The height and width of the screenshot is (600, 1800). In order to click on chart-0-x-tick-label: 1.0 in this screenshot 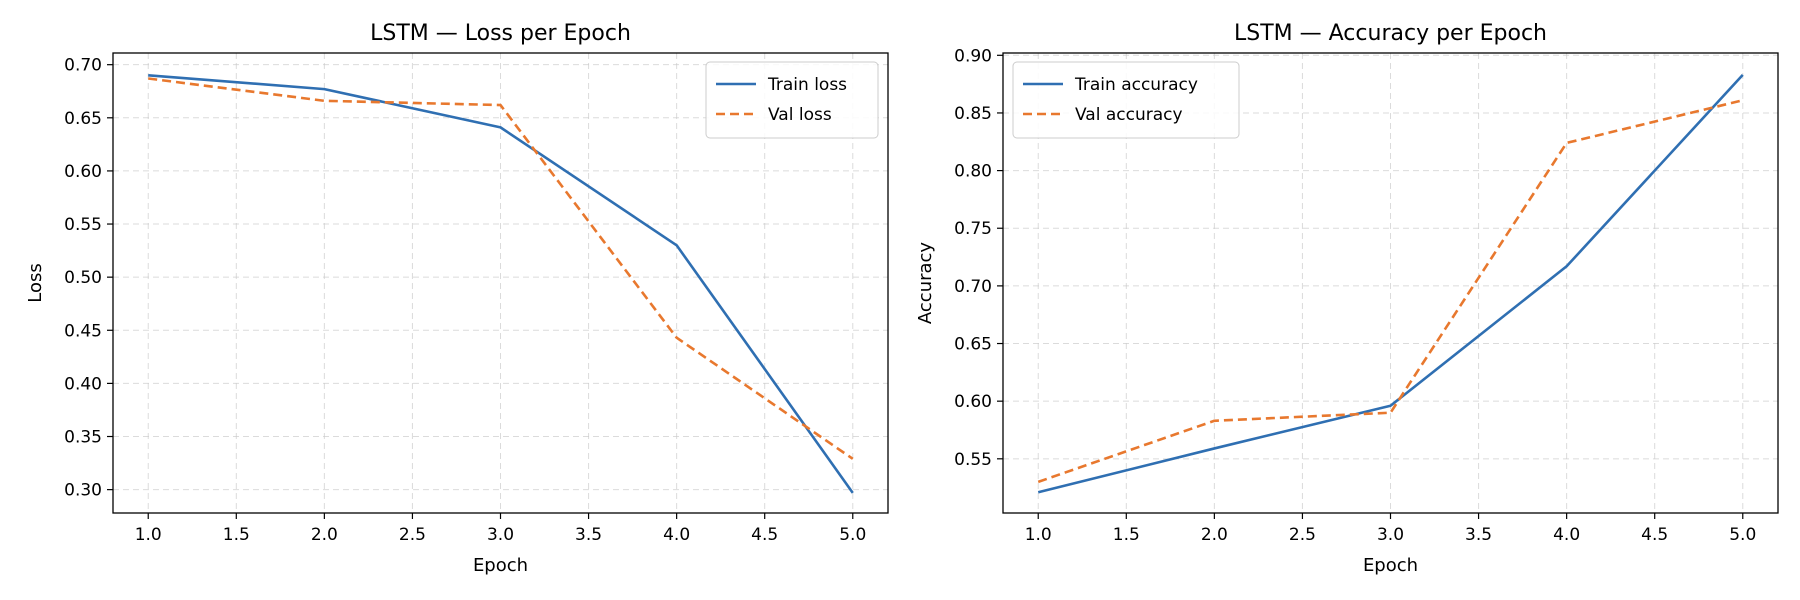, I will do `click(148, 535)`.